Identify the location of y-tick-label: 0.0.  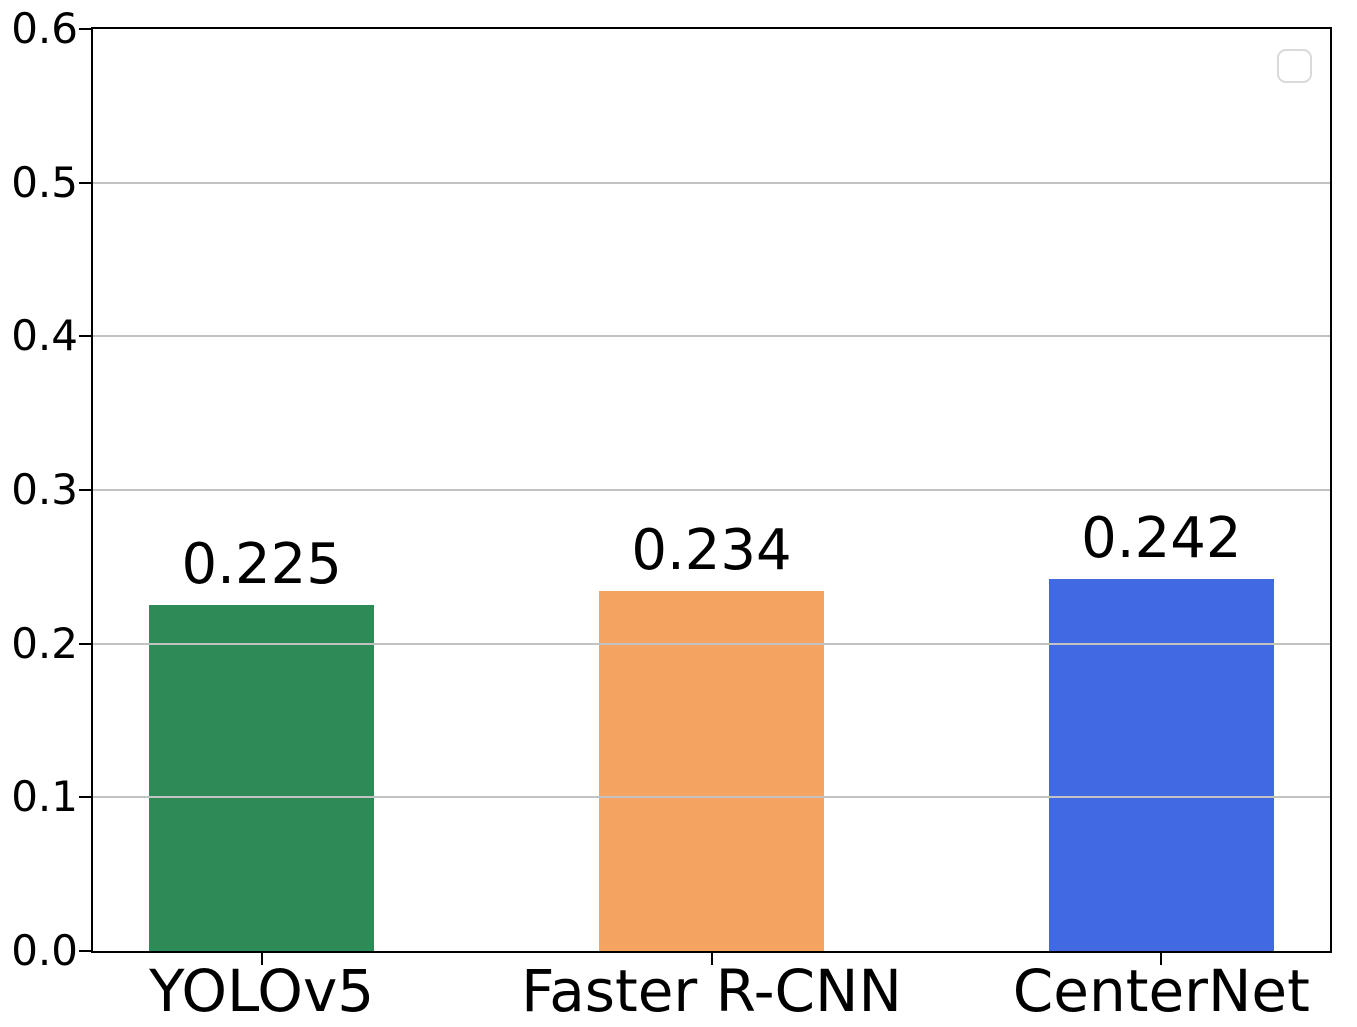
(44, 950).